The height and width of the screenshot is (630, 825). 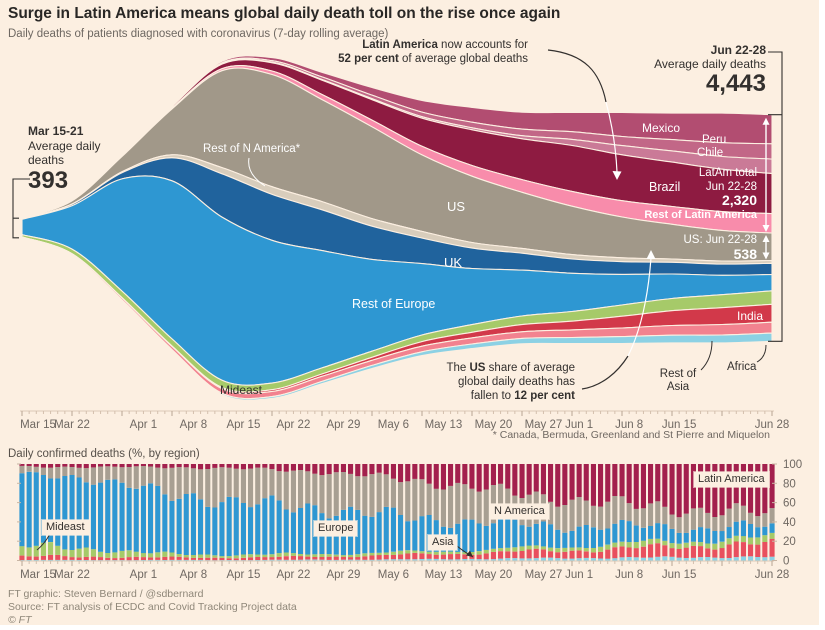 What do you see at coordinates (393, 425) in the screenshot?
I see `svg-text: May 6` at bounding box center [393, 425].